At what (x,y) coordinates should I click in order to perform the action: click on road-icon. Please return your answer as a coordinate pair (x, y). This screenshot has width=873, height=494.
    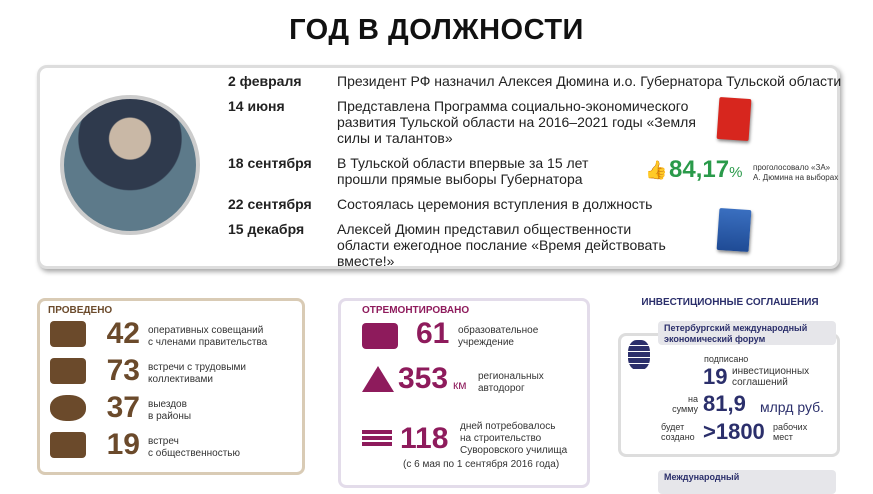
    Looking at the image, I should click on (378, 379).